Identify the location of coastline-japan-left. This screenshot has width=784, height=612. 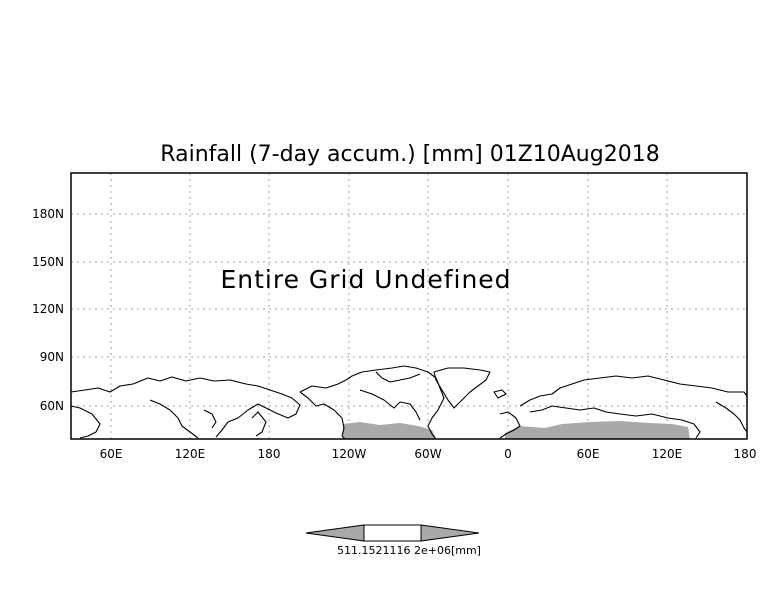
(259, 424).